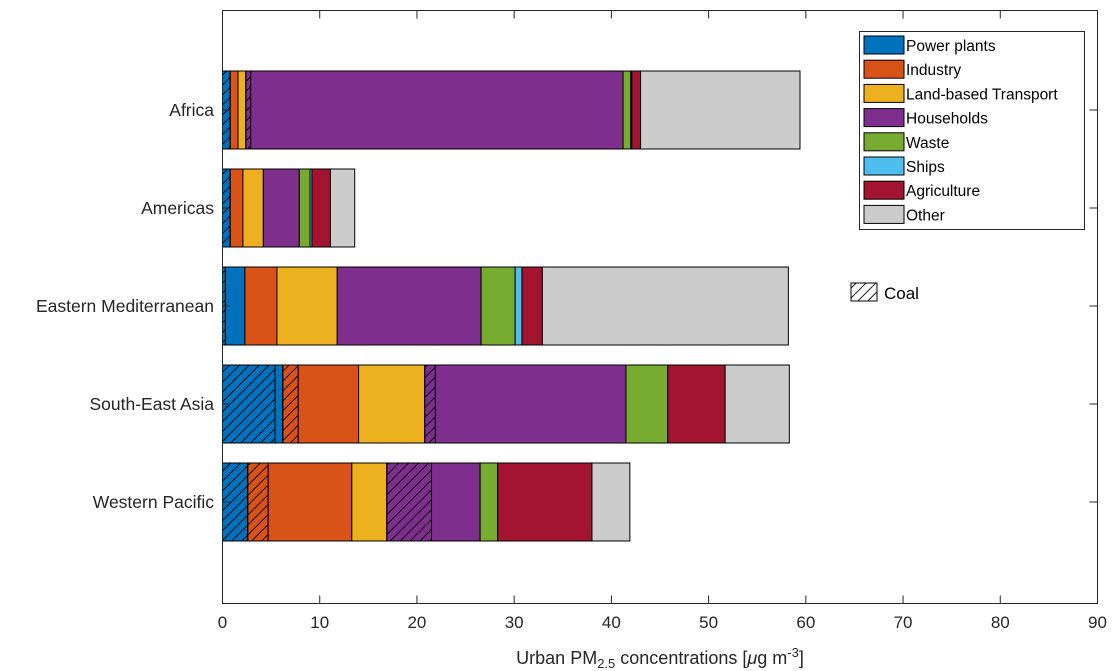 The width and height of the screenshot is (1114, 671). What do you see at coordinates (328, 404) in the screenshot?
I see `bar-south-east-asia-industry` at bounding box center [328, 404].